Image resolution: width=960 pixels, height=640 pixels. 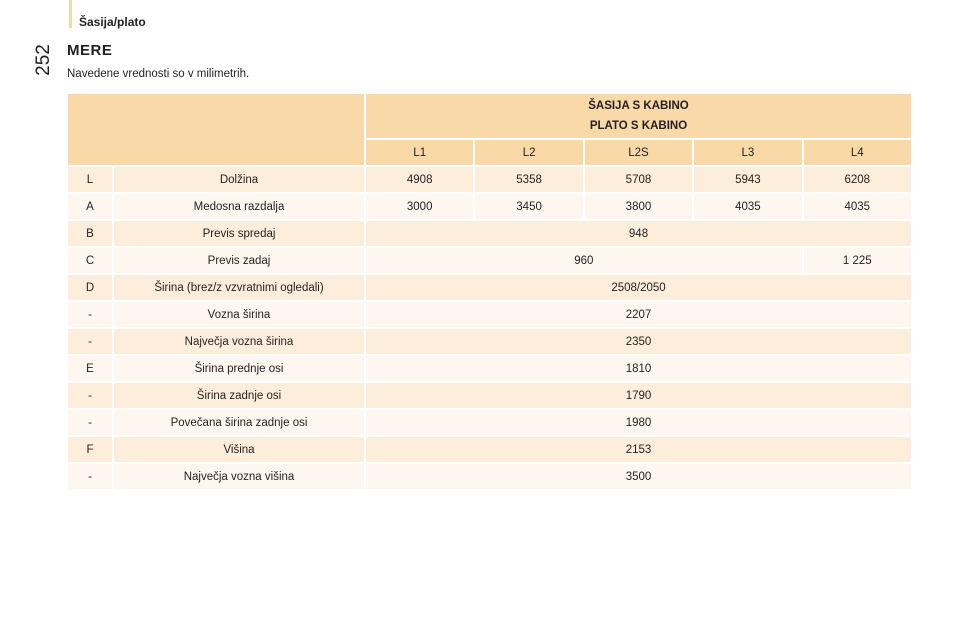 What do you see at coordinates (639, 180) in the screenshot?
I see `cell-value: 5708` at bounding box center [639, 180].